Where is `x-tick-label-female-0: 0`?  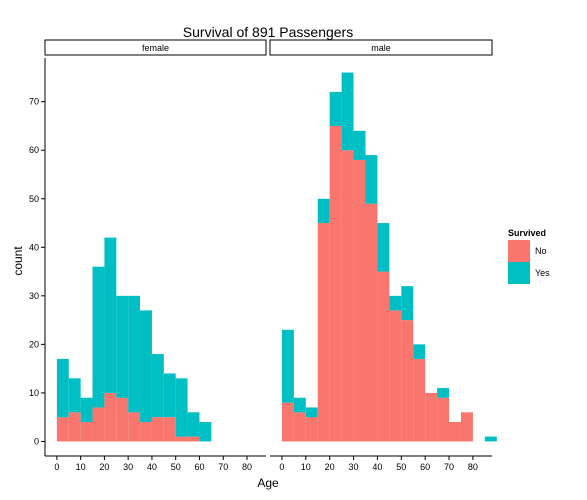 x-tick-label-female-0: 0 is located at coordinates (56, 467).